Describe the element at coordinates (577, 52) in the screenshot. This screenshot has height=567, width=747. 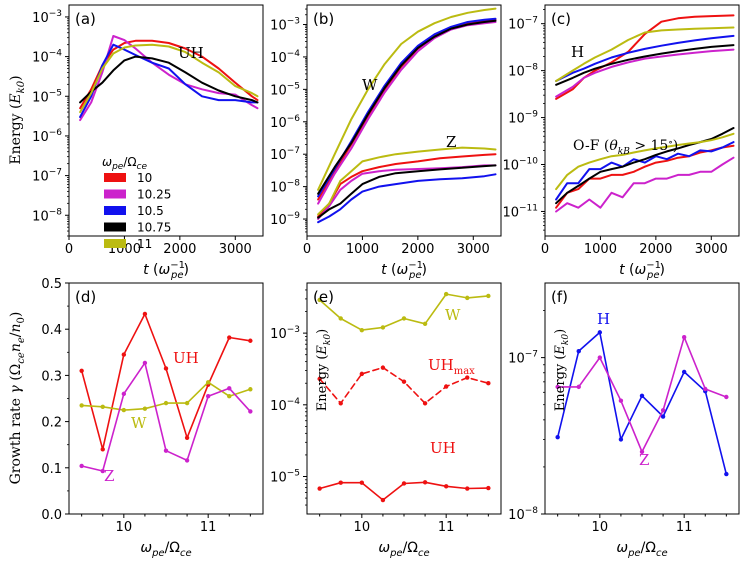
I see `annotation-h: H` at that location.